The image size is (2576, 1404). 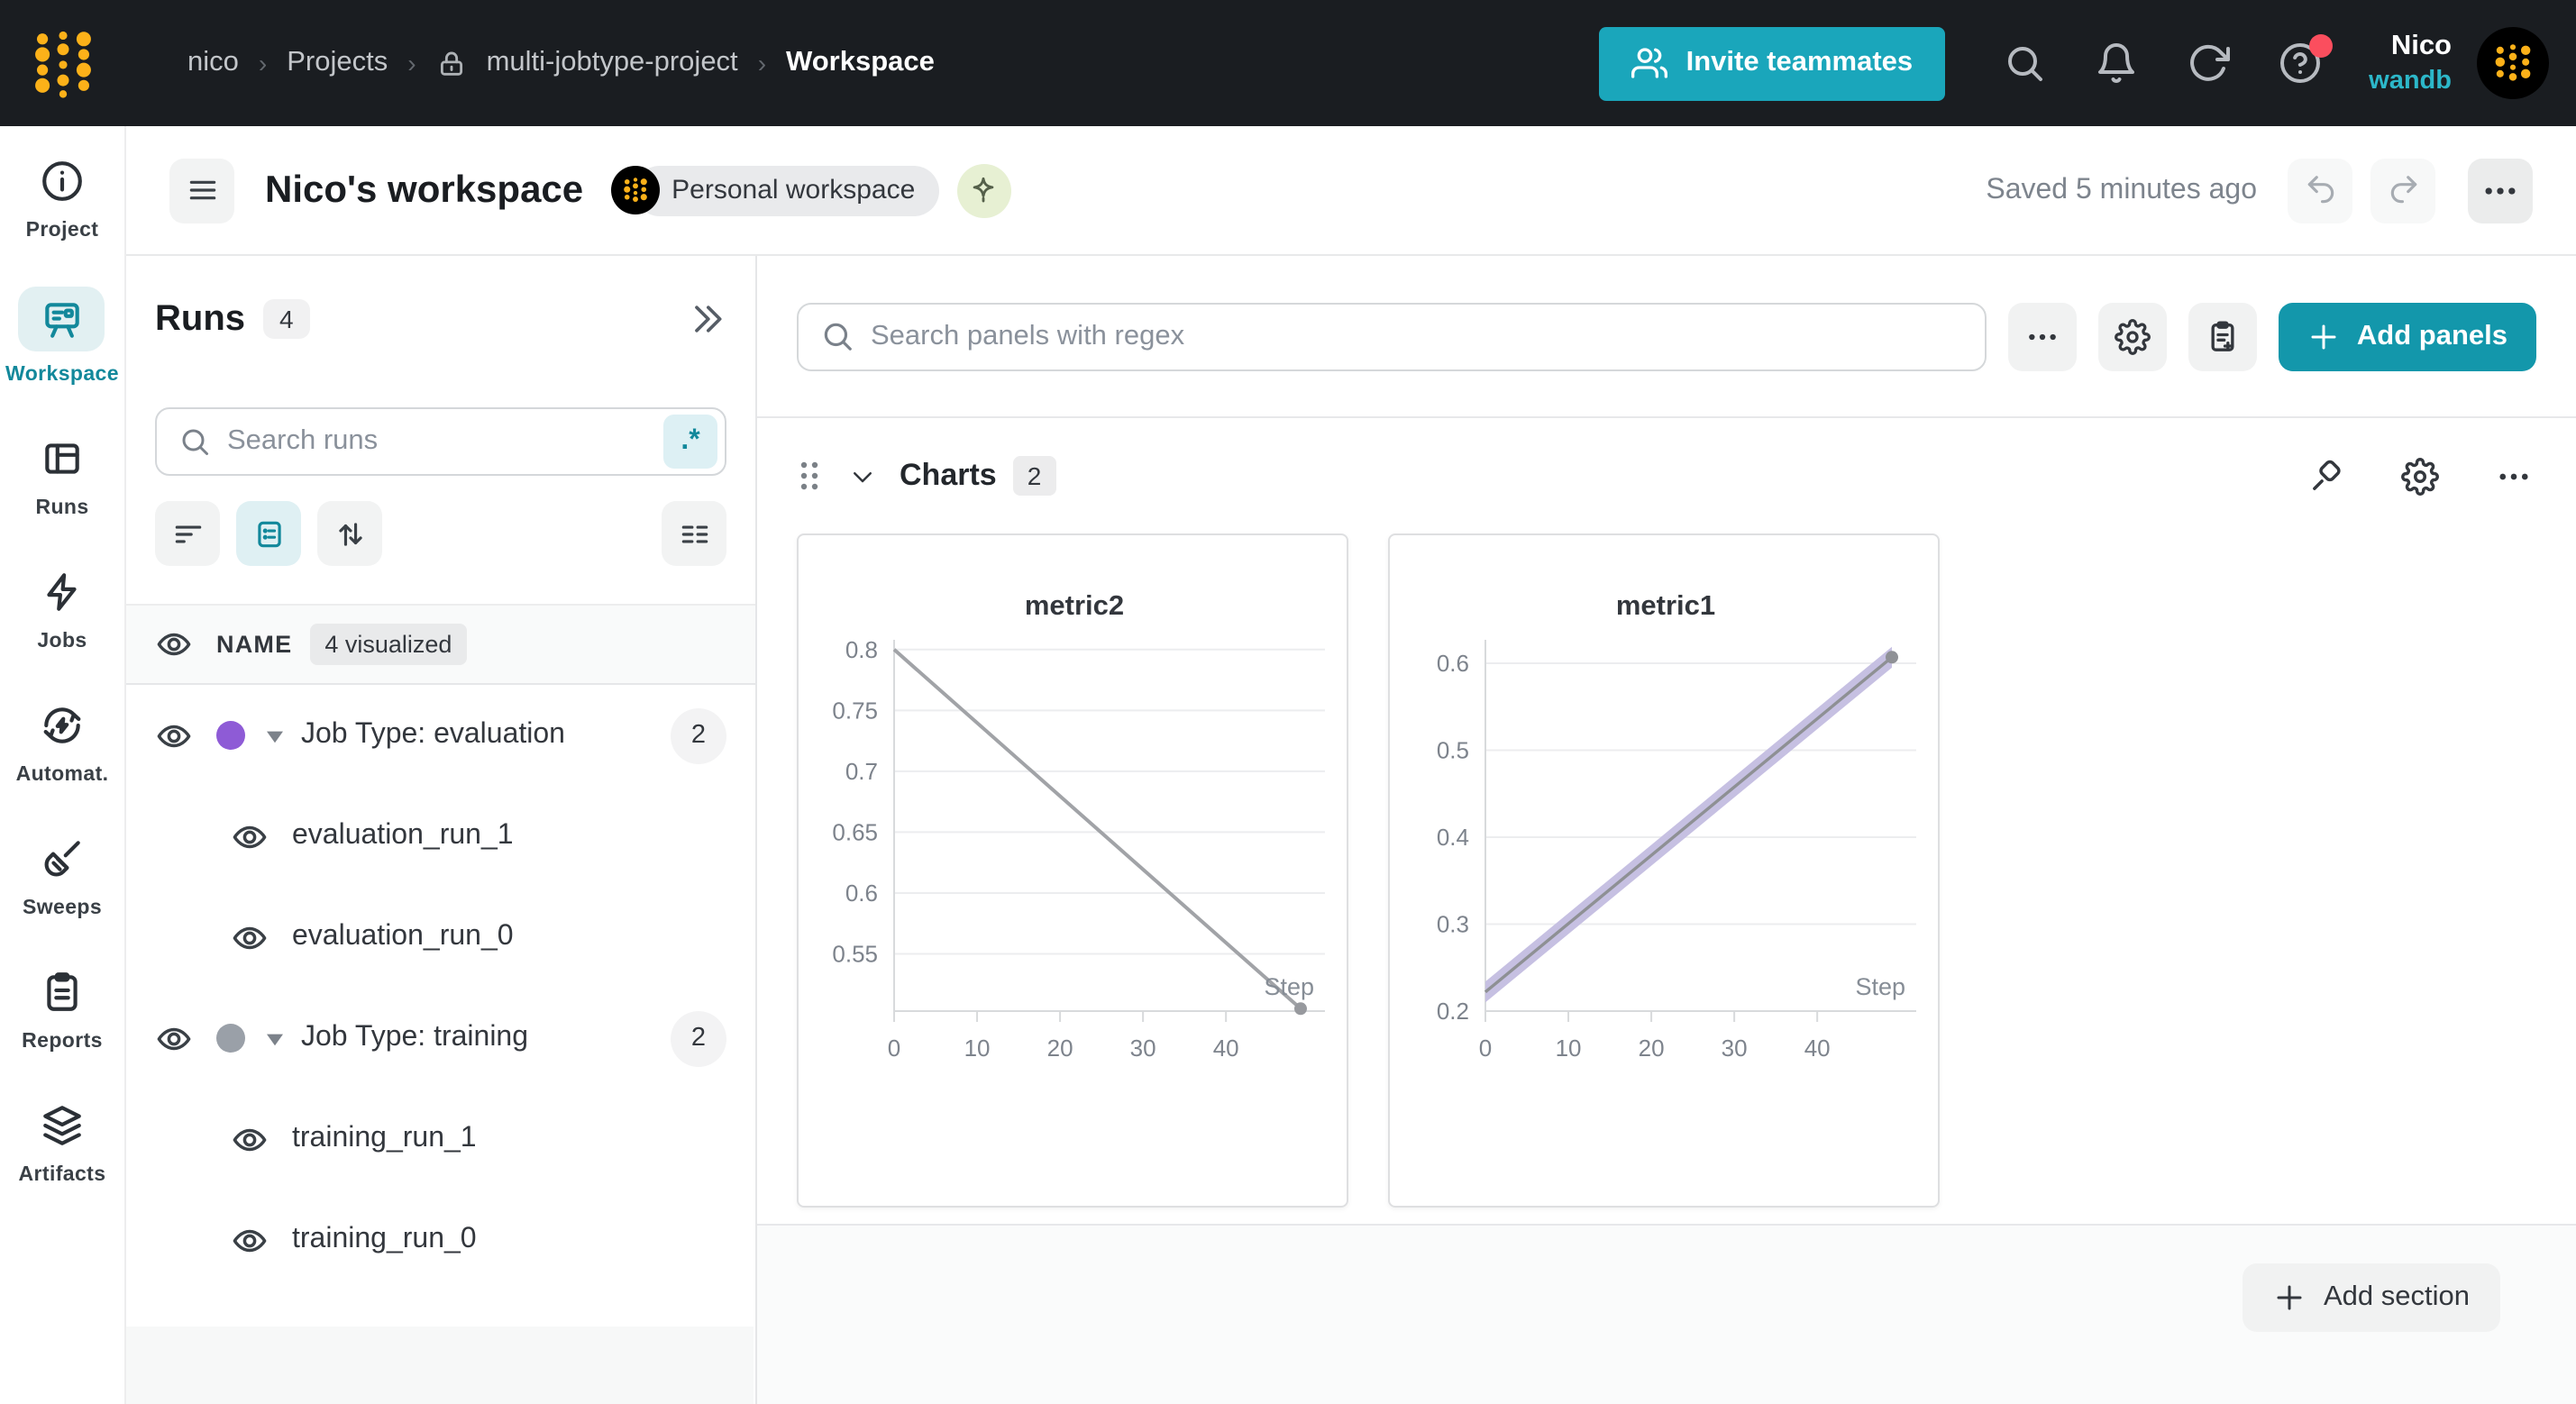 What do you see at coordinates (1453, 750) in the screenshot?
I see `svg-text: 0.5` at bounding box center [1453, 750].